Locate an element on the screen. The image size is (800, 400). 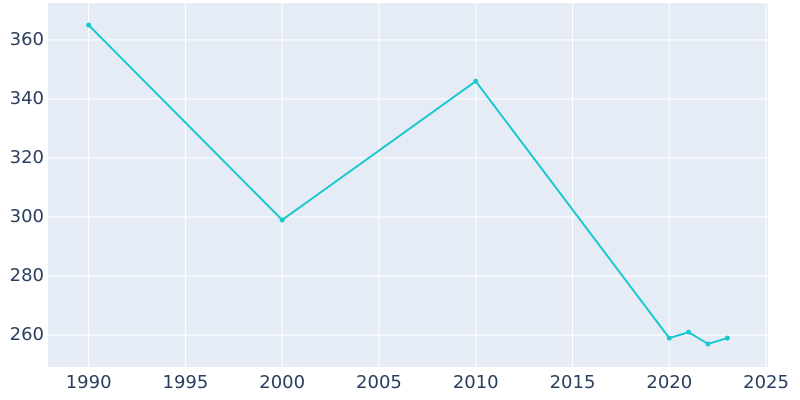
y-tick-label: 300 is located at coordinates (27, 216).